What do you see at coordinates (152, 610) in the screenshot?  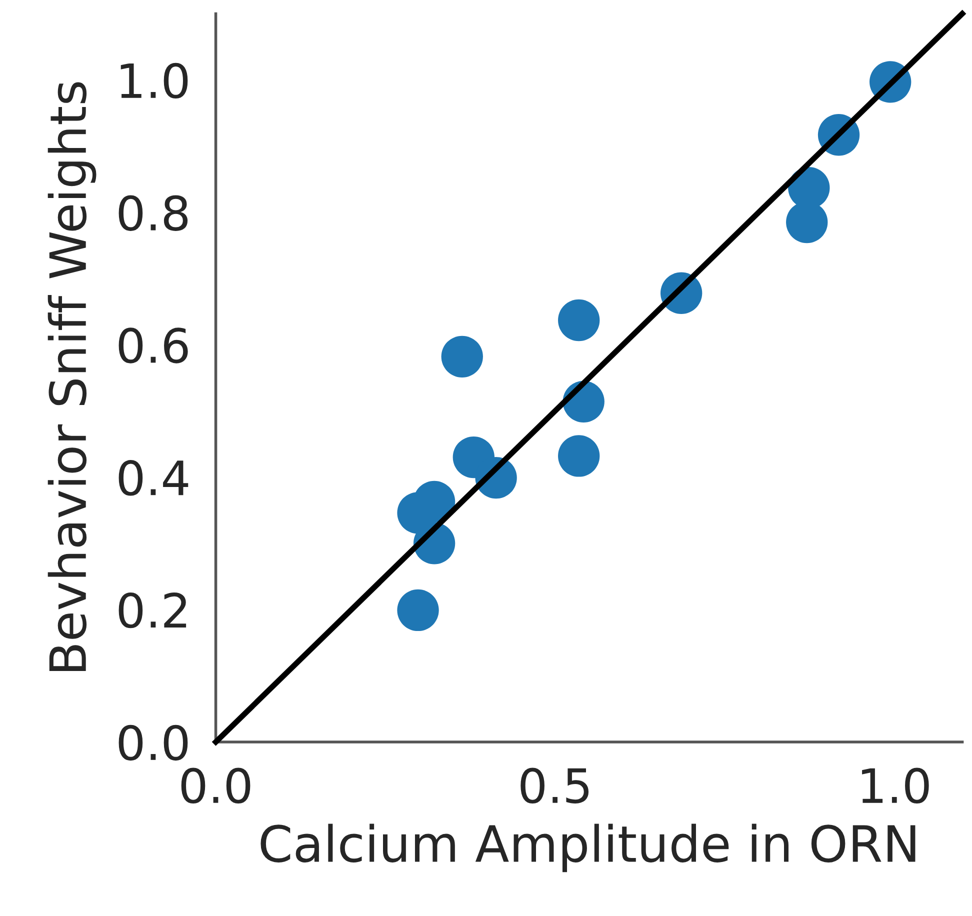 I see `y-tick-label: 0.2` at bounding box center [152, 610].